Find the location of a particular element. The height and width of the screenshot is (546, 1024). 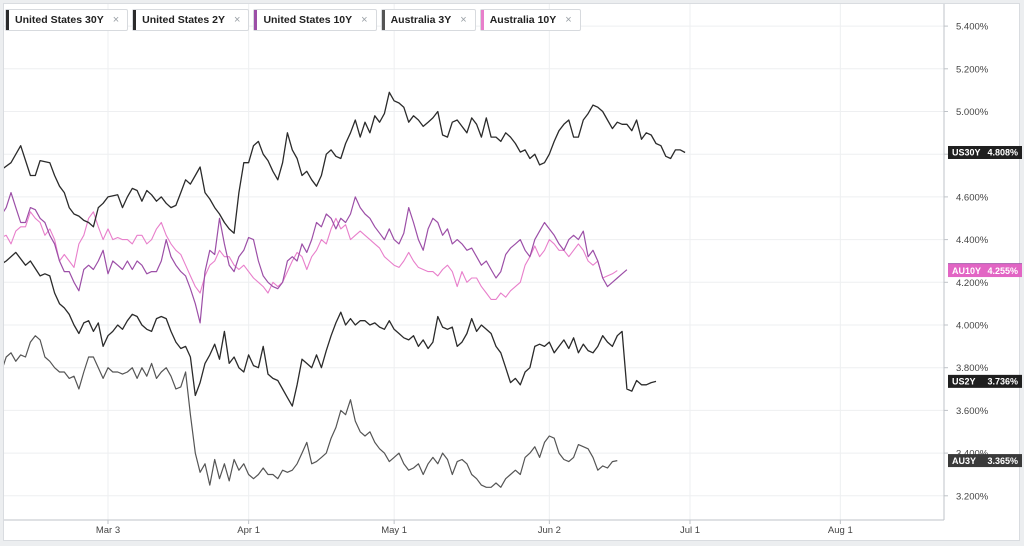

legend-chip-australia-10y: Australia 10Y × is located at coordinates (530, 20).